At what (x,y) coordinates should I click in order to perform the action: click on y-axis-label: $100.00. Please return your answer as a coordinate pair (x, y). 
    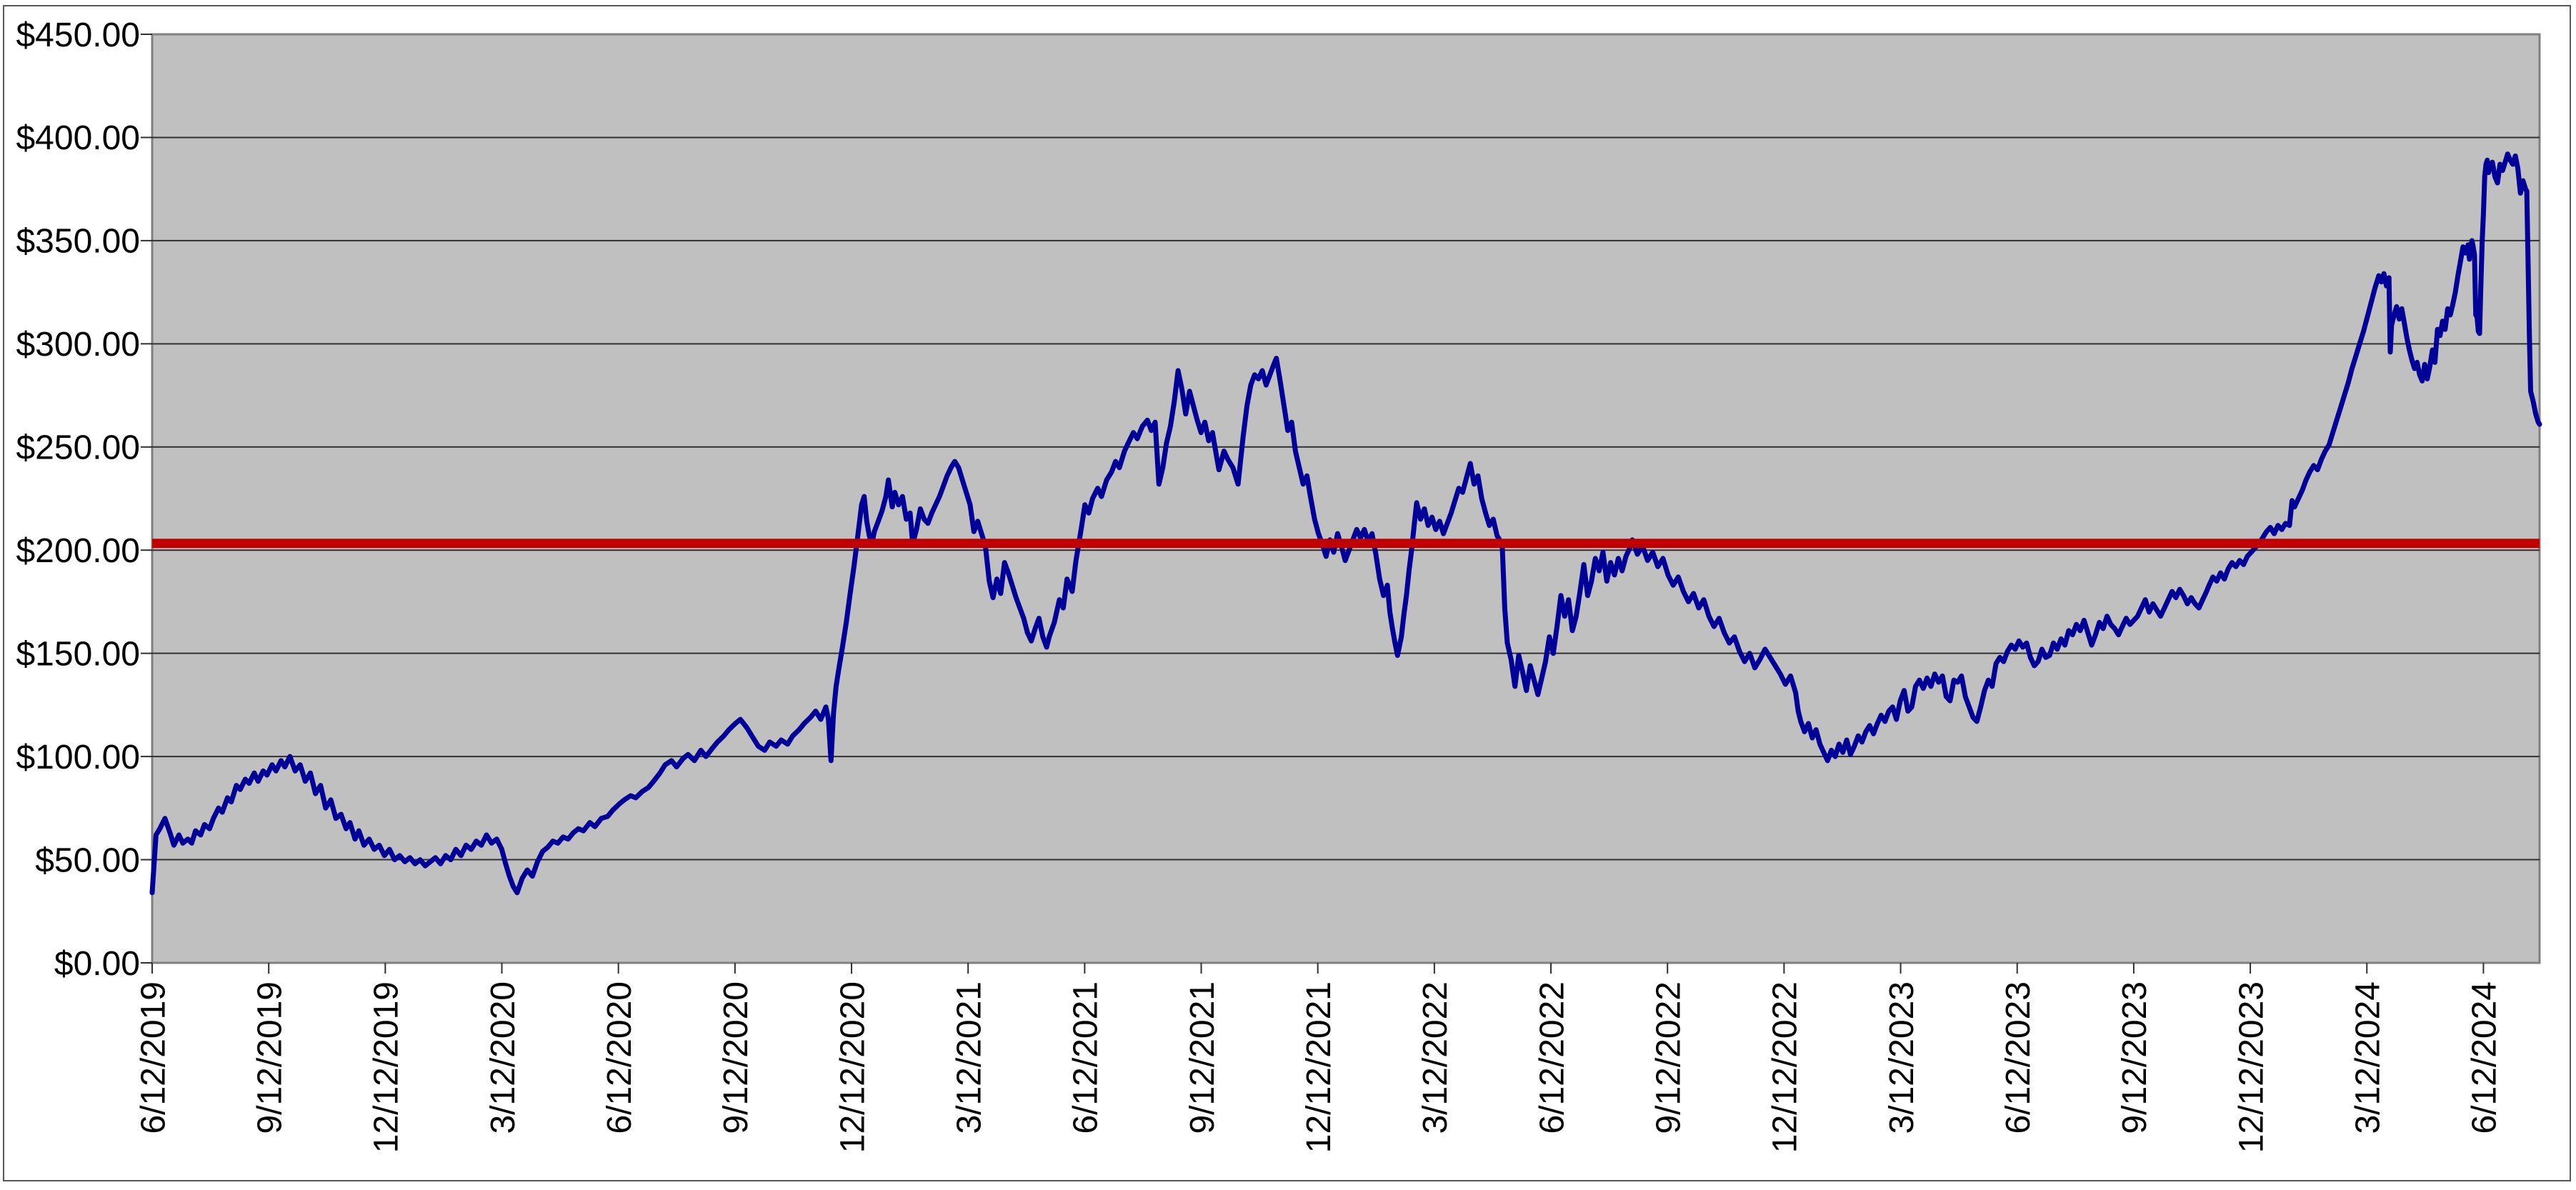
    Looking at the image, I should click on (78, 757).